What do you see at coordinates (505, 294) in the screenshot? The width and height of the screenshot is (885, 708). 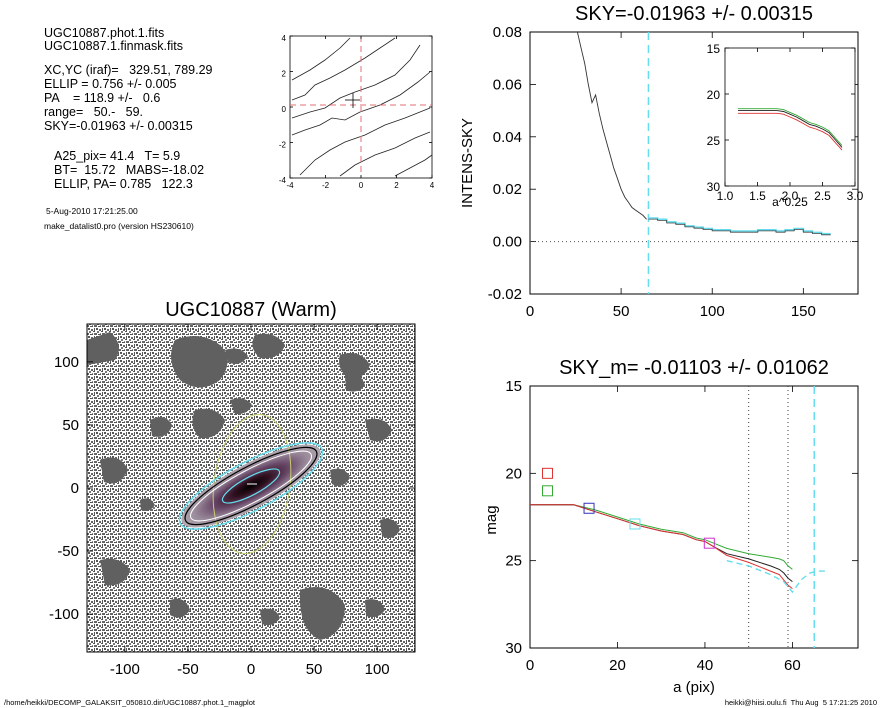 I see `p1-ytick-label-0: -0.02` at bounding box center [505, 294].